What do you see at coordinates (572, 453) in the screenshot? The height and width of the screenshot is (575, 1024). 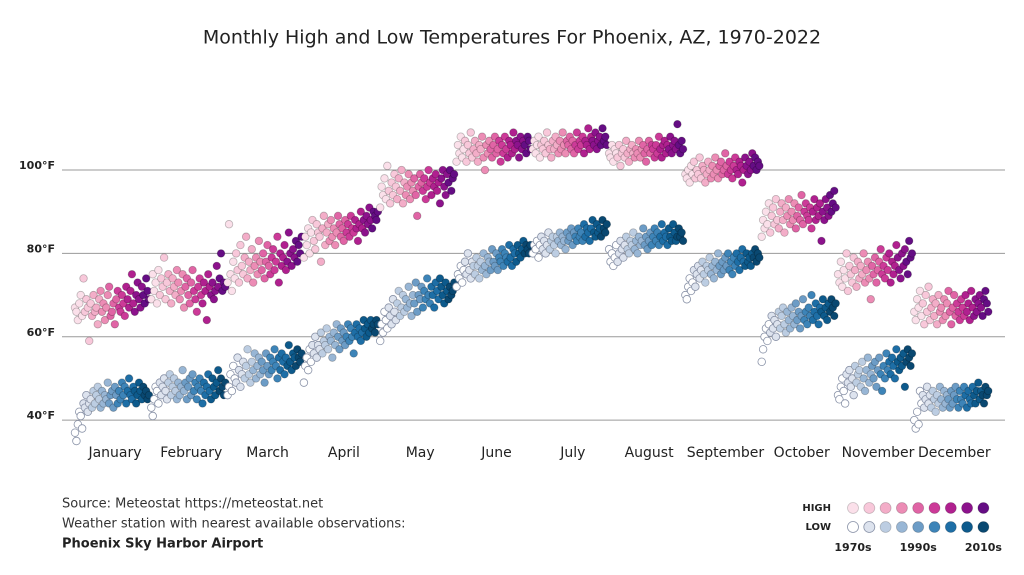 I see `x-tick-label: July` at bounding box center [572, 453].